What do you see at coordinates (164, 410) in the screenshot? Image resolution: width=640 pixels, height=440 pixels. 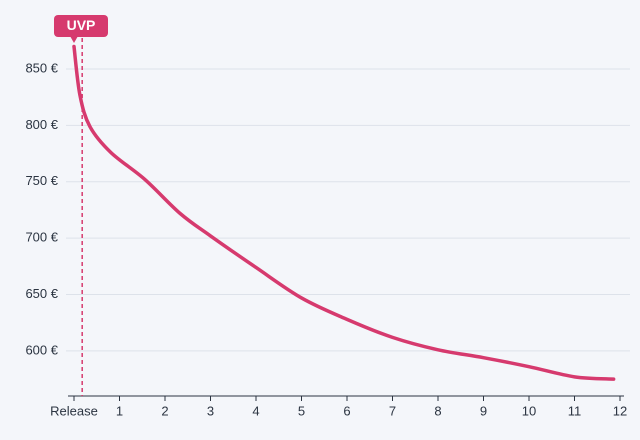 I see `x-tick-label: 2` at bounding box center [164, 410].